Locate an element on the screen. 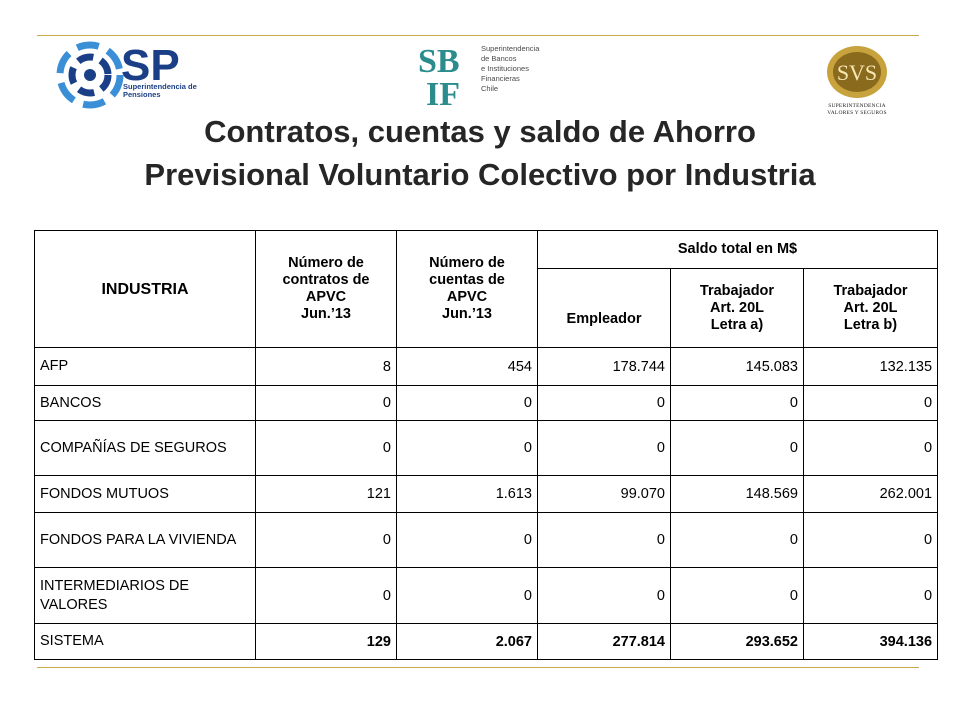 The image size is (960, 720). row-name: AFP is located at coordinates (145, 366).